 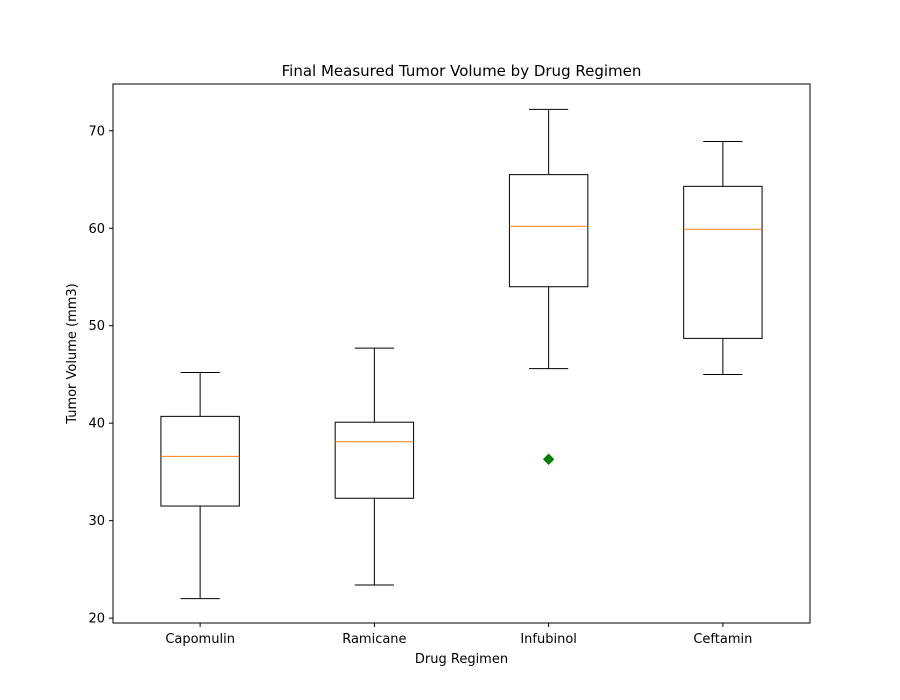 What do you see at coordinates (96, 424) in the screenshot?
I see `y-tick-label: 40` at bounding box center [96, 424].